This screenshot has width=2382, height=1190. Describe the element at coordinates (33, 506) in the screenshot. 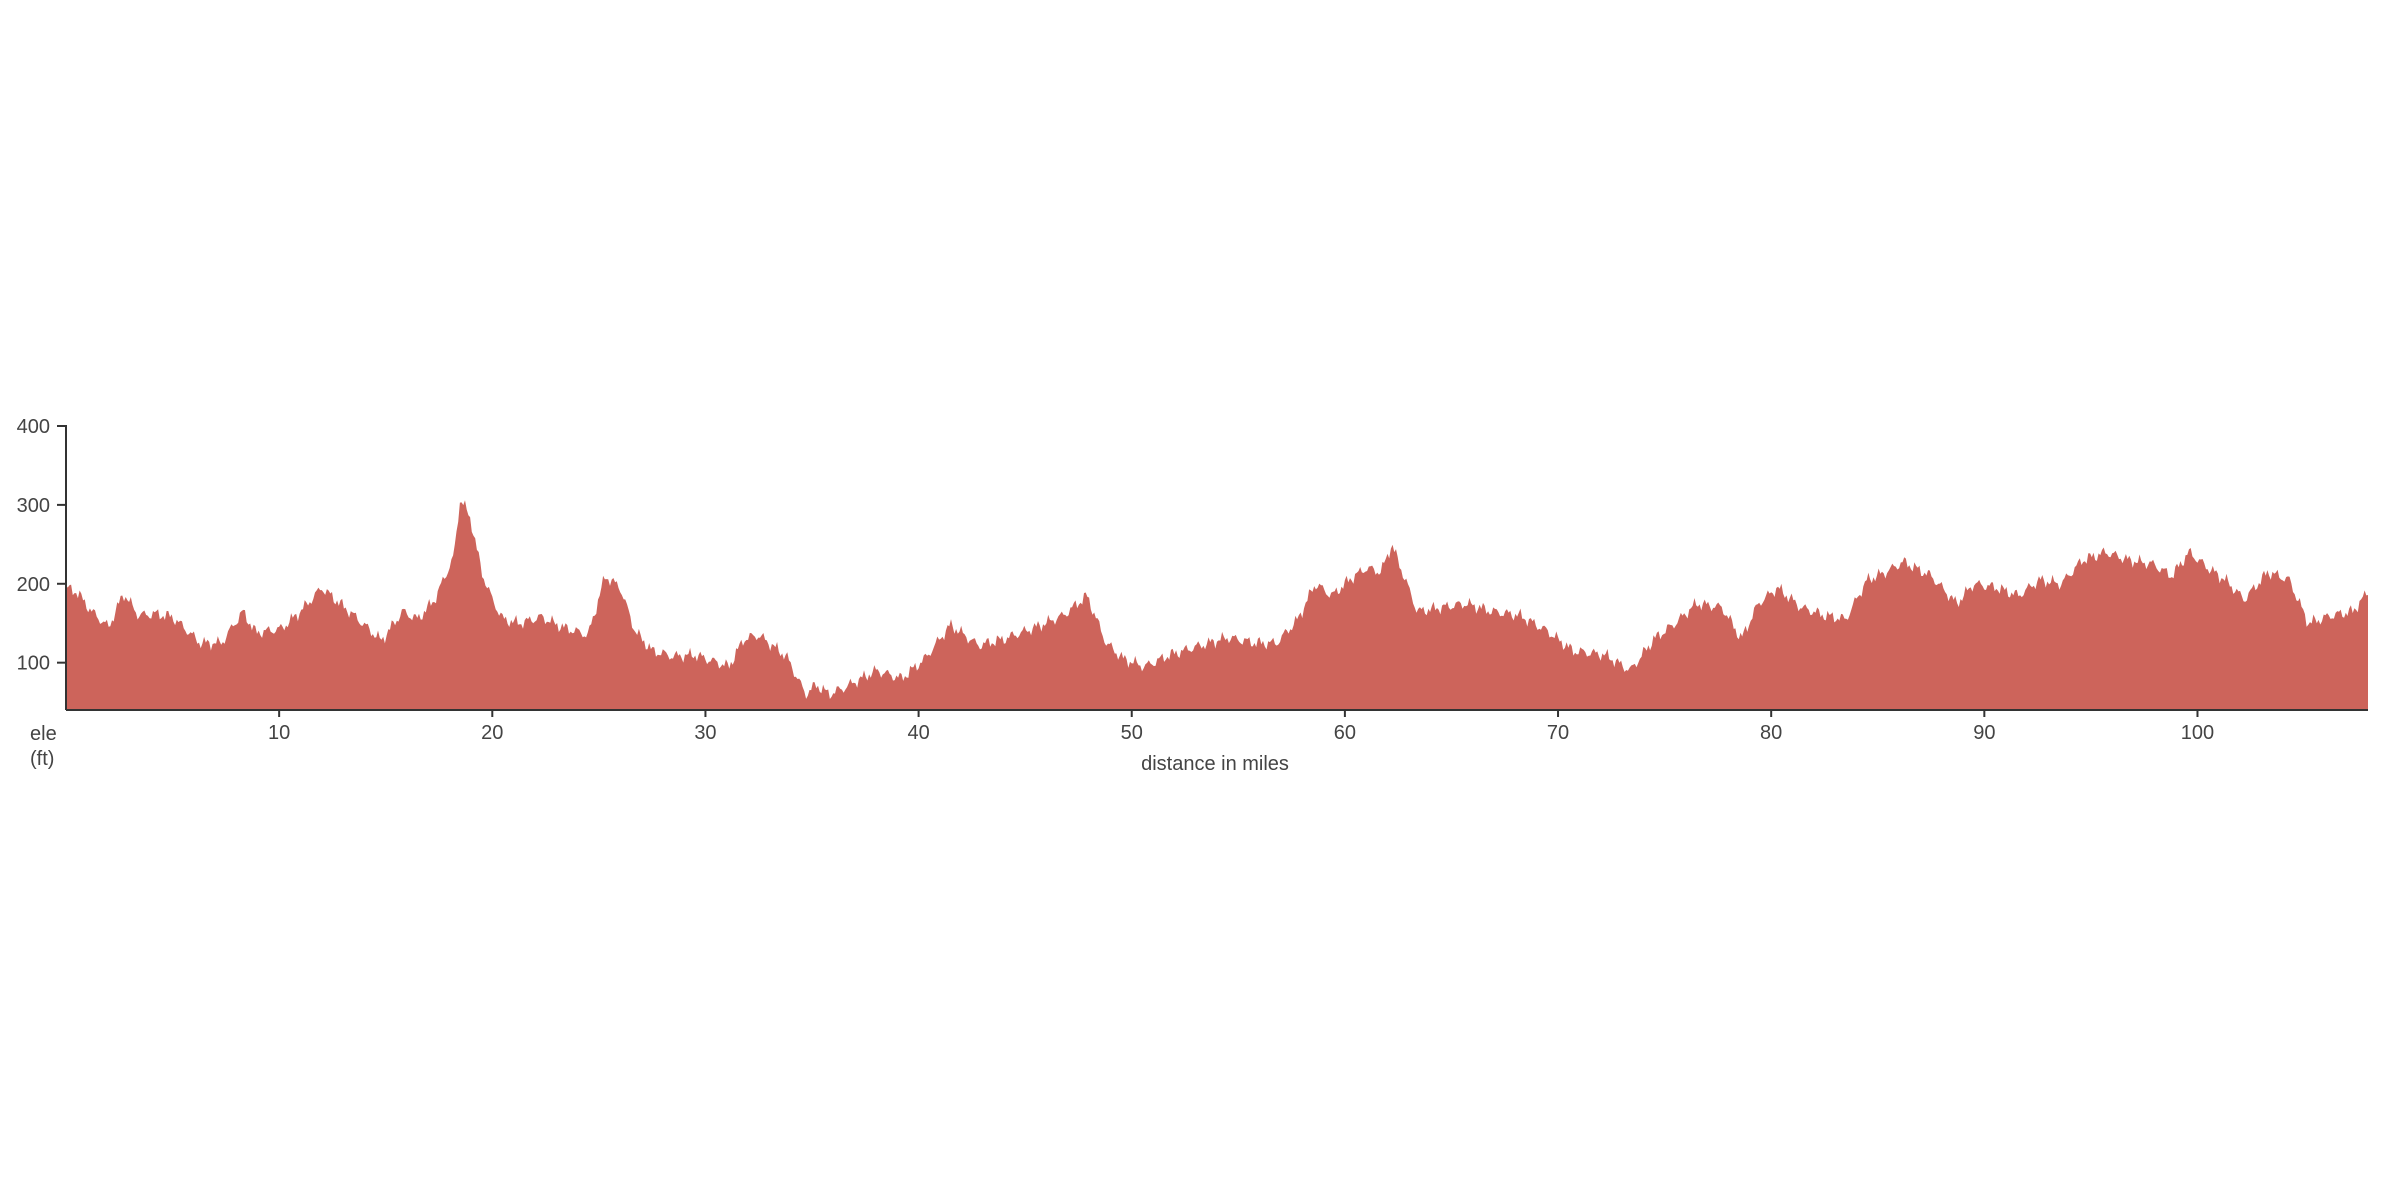

I see `y-tick-label-300: 300` at that location.